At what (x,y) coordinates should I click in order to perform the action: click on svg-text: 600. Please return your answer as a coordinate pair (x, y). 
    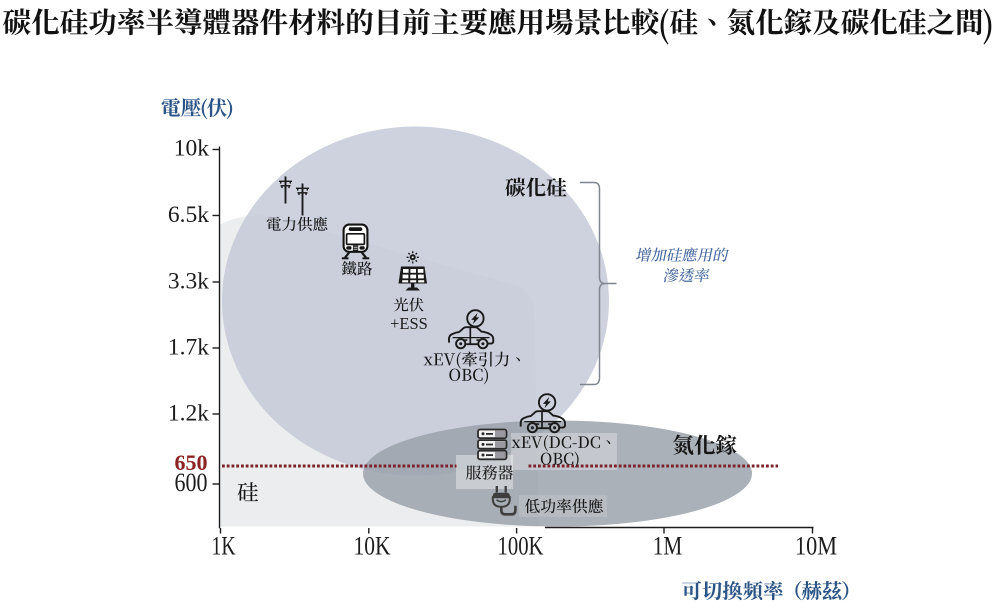
    Looking at the image, I should click on (191, 482).